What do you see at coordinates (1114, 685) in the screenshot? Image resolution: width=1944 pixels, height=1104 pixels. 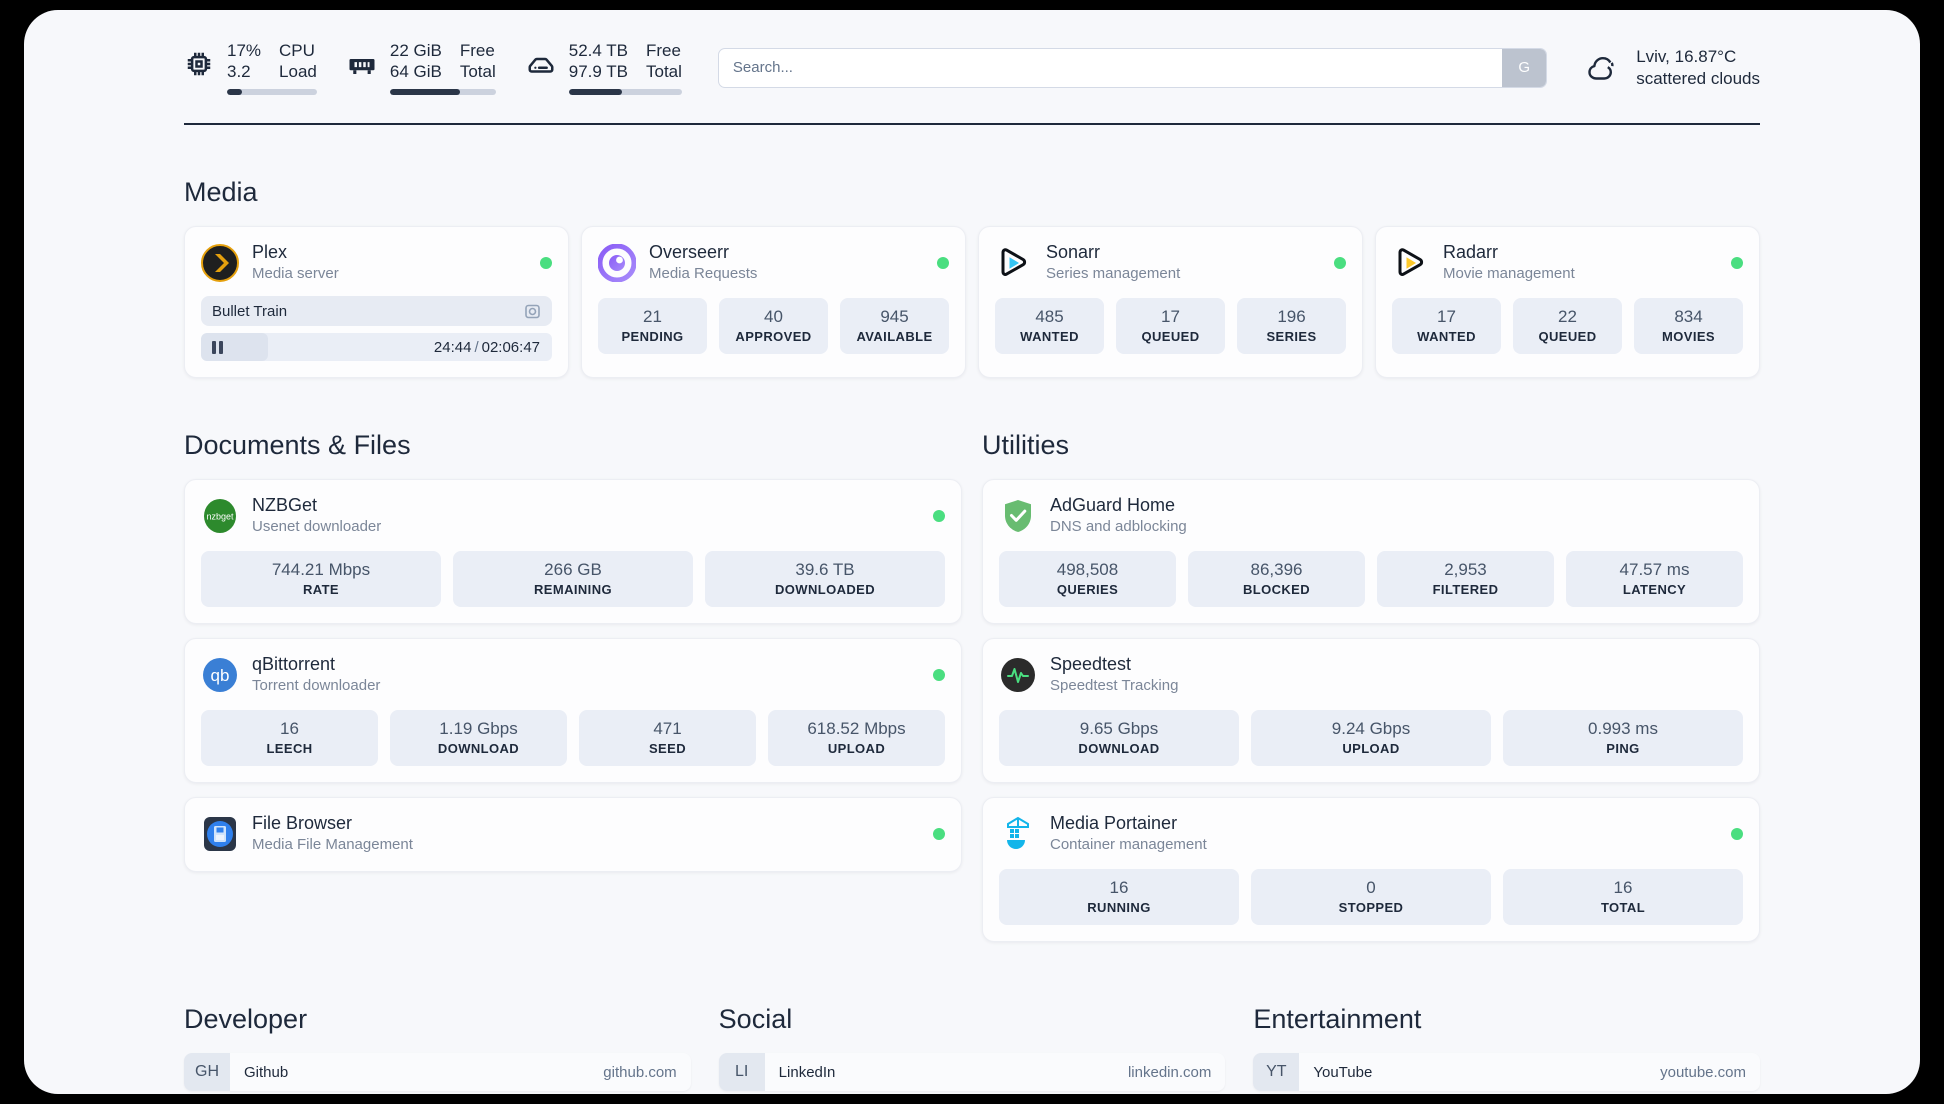 I see `card-subtitle: Speedtest Tracking` at bounding box center [1114, 685].